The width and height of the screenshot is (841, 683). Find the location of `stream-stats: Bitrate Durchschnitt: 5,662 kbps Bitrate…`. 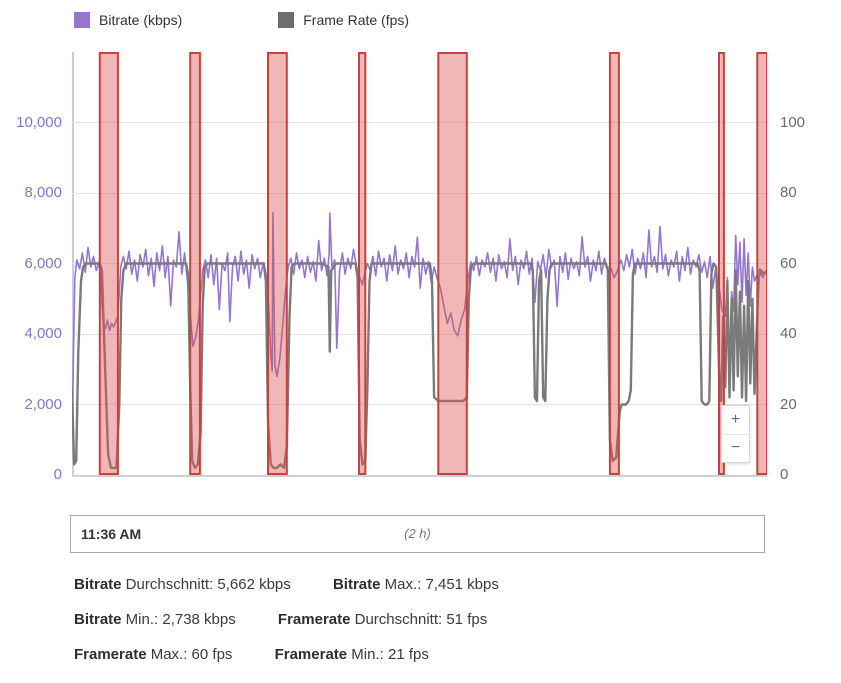

stream-stats: Bitrate Durchschnitt: 5,662 kbps Bitrate… is located at coordinates (305, 628).